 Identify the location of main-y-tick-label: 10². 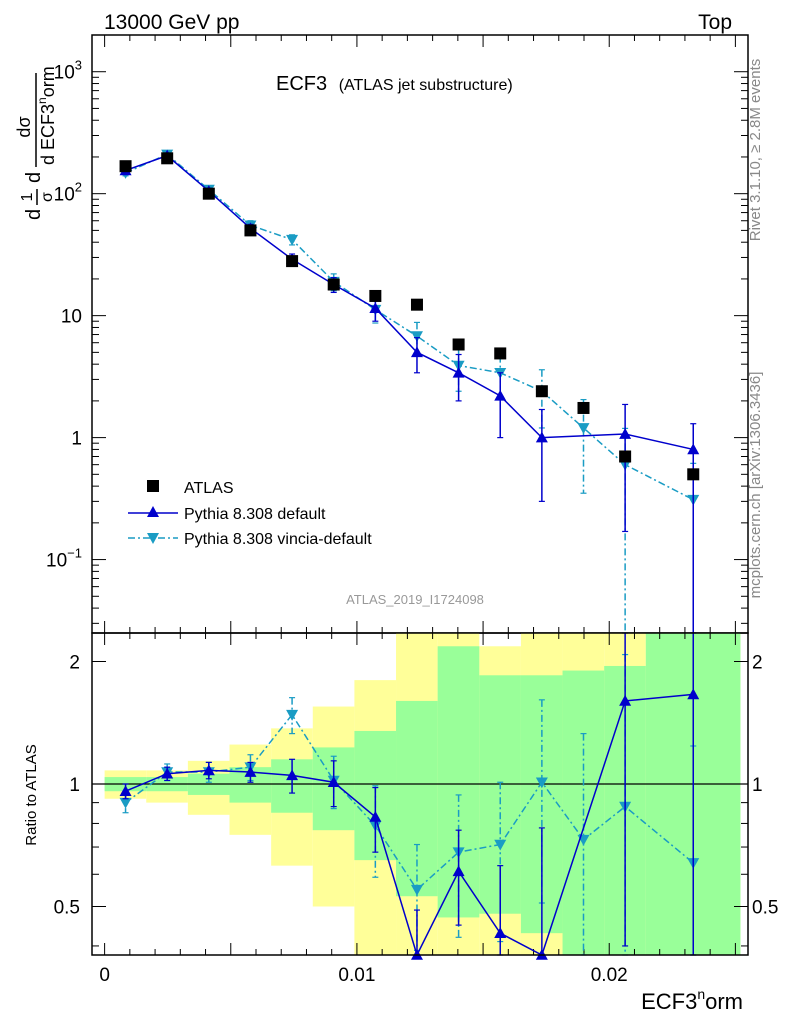
(68, 193).